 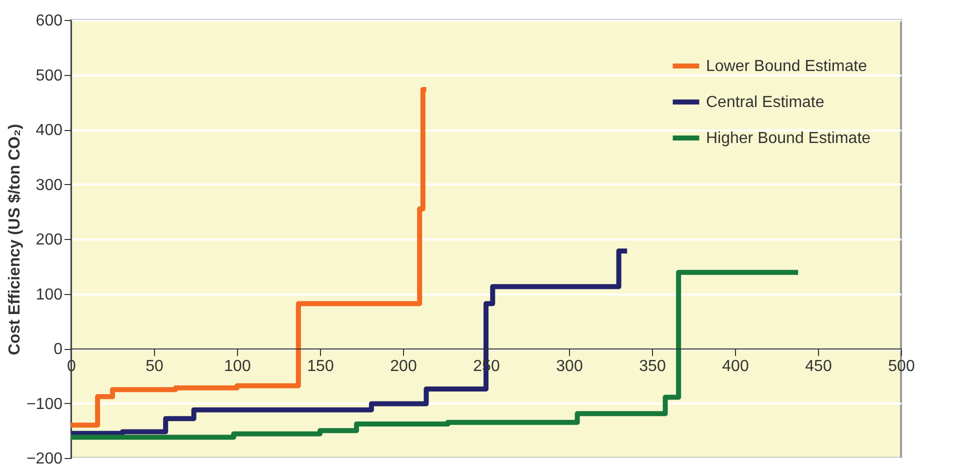 What do you see at coordinates (569, 366) in the screenshot?
I see `x-tick-label: 300` at bounding box center [569, 366].